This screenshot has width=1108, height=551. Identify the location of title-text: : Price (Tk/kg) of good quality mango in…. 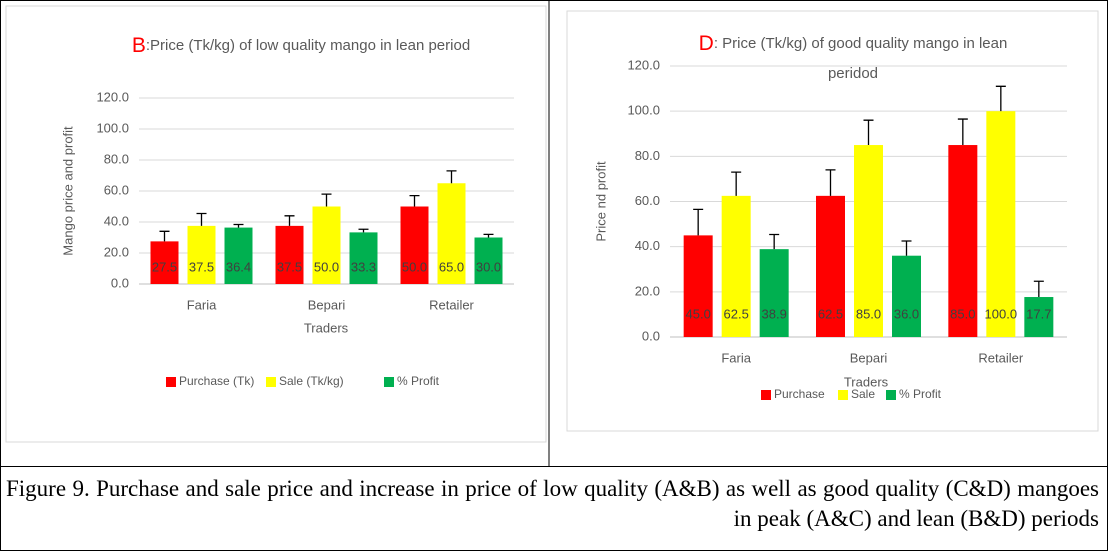
(860, 43).